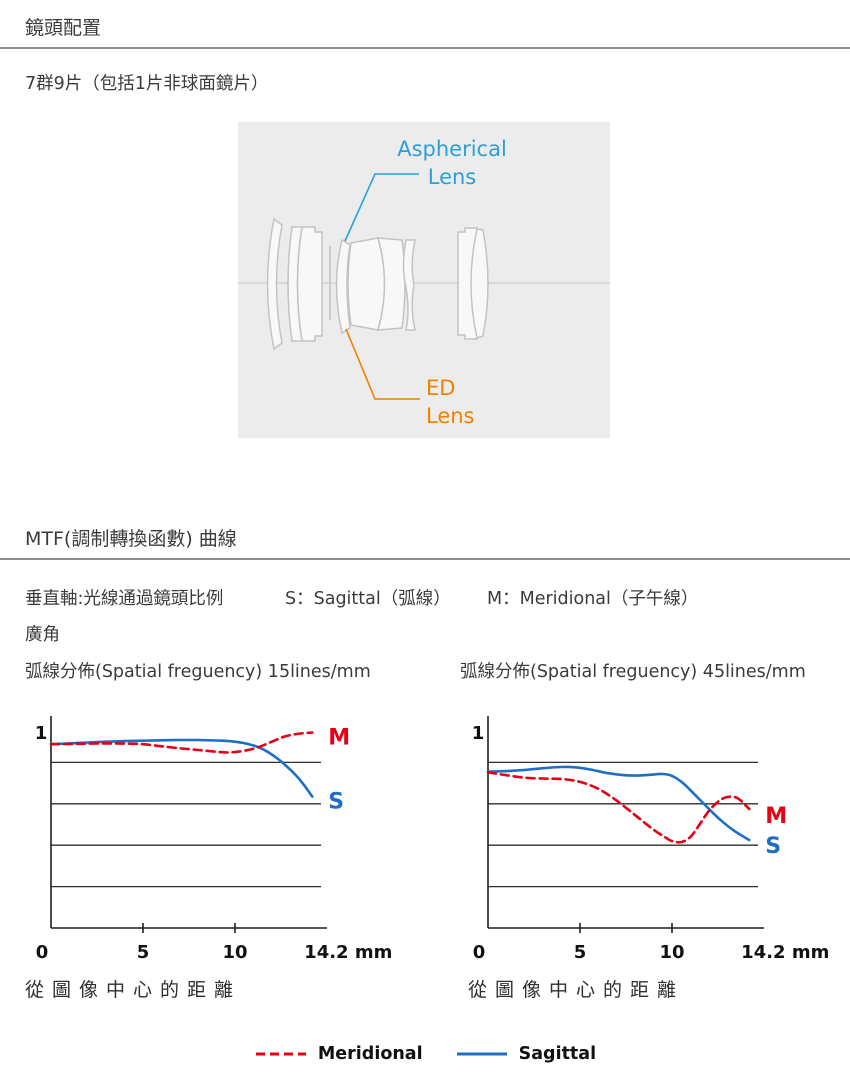 This screenshot has height=1088, width=850. I want to click on sagittal-line-swatch, so click(482, 1054).